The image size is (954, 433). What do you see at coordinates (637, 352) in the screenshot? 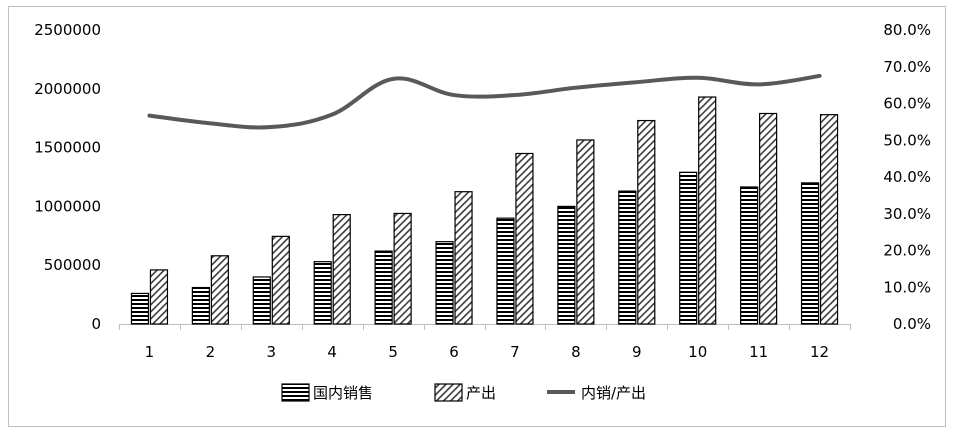
I see `x-tick-label: 9` at bounding box center [637, 352].